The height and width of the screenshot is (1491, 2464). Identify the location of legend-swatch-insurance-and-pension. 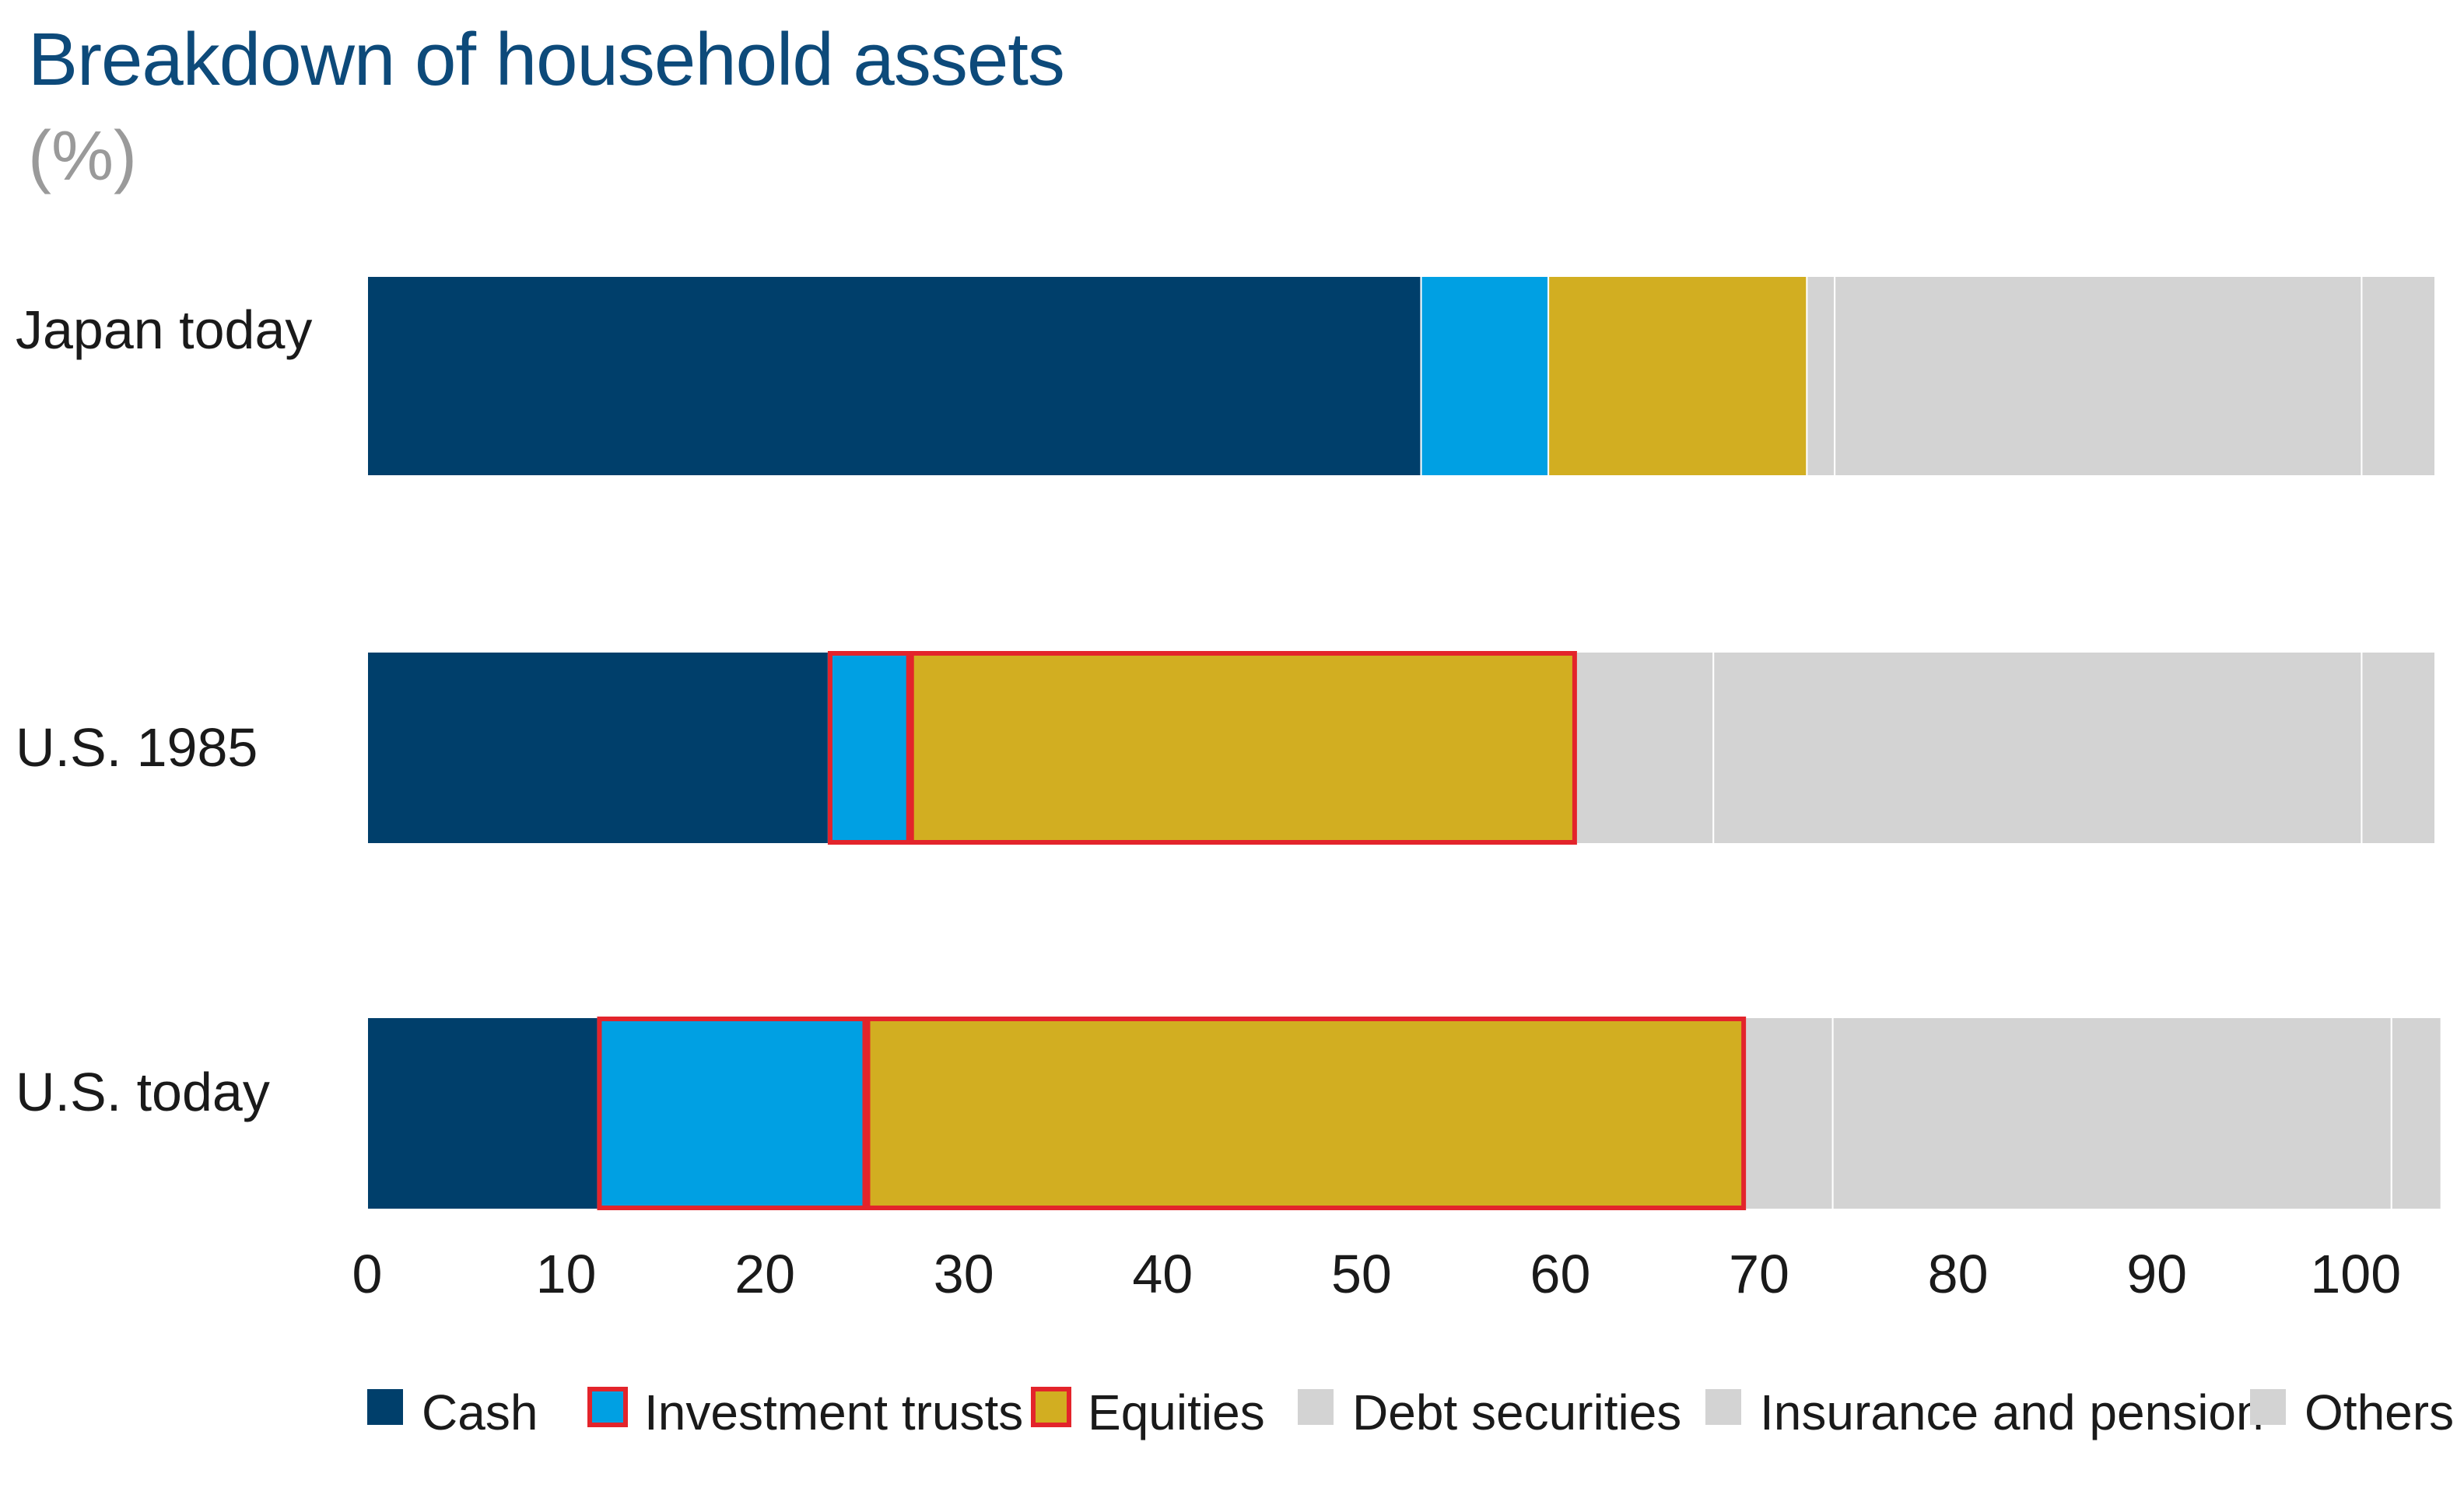
(1723, 1407).